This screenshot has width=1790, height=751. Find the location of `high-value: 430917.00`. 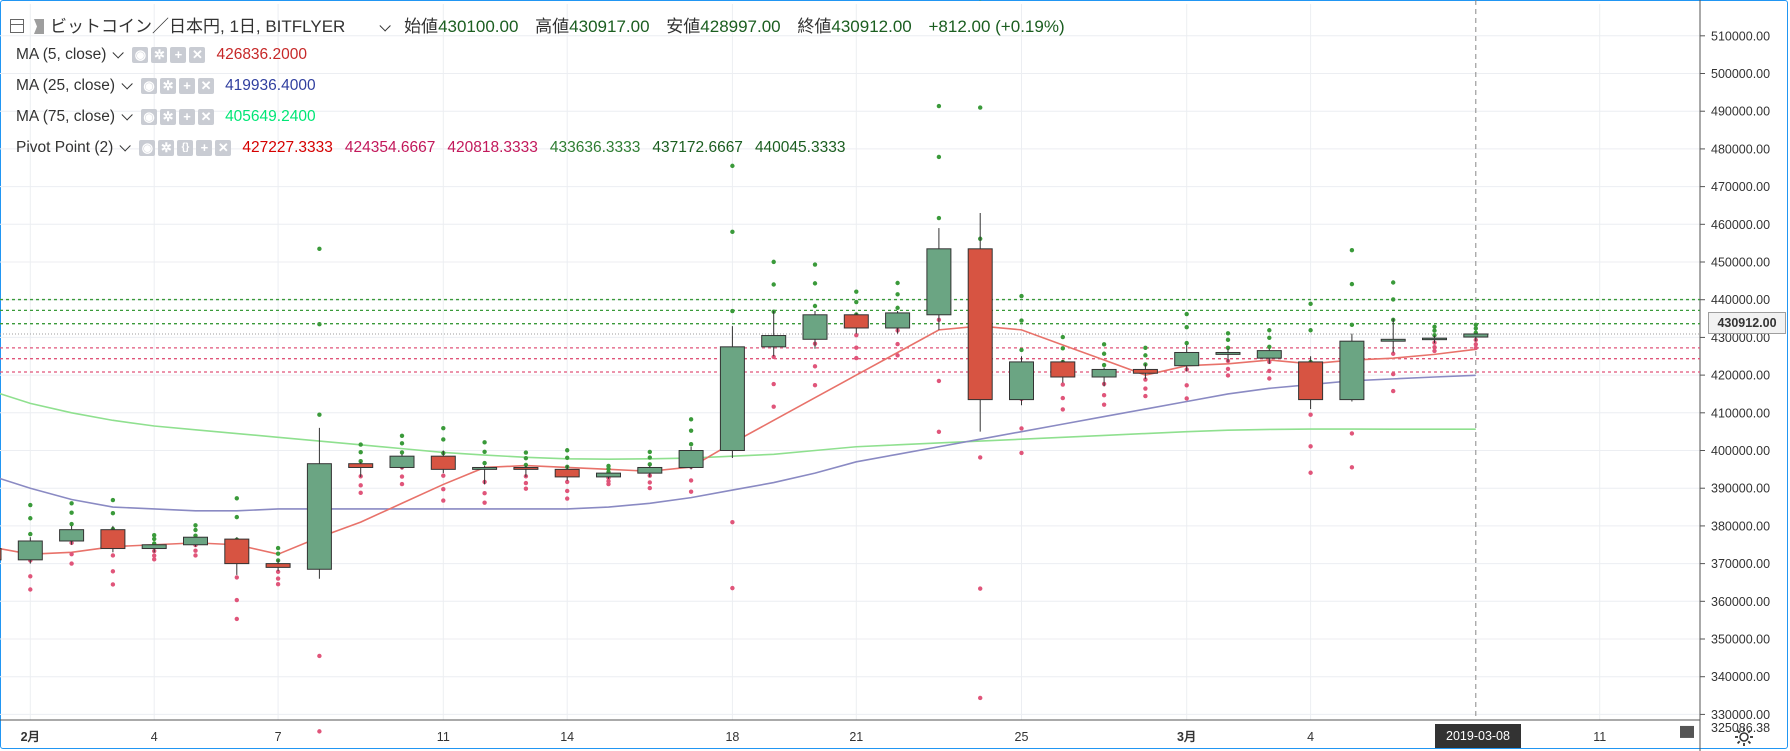

high-value: 430917.00 is located at coordinates (609, 26).